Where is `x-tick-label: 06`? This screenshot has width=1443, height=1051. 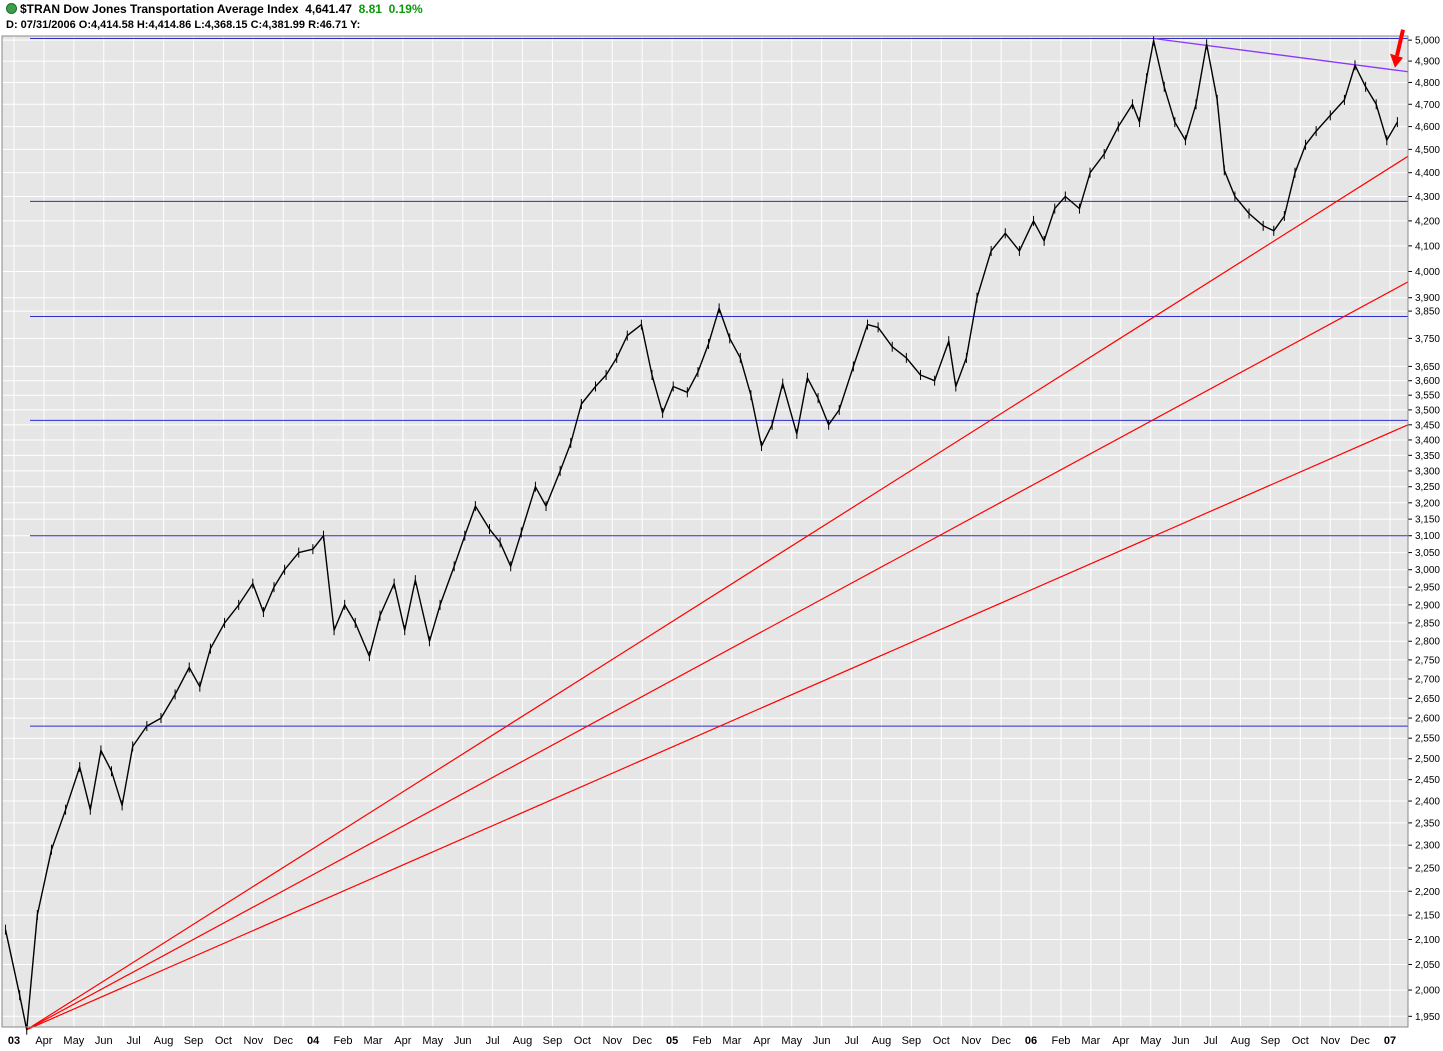 x-tick-label: 06 is located at coordinates (1031, 1041).